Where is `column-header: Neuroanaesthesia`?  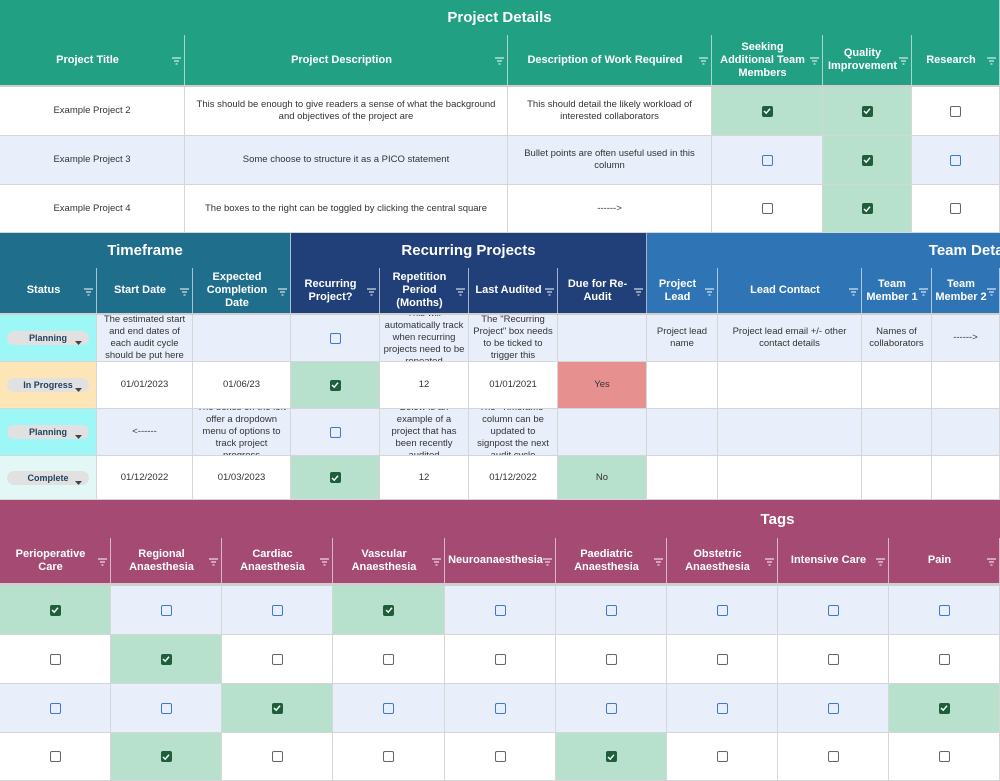
column-header: Neuroanaesthesia is located at coordinates (500, 560).